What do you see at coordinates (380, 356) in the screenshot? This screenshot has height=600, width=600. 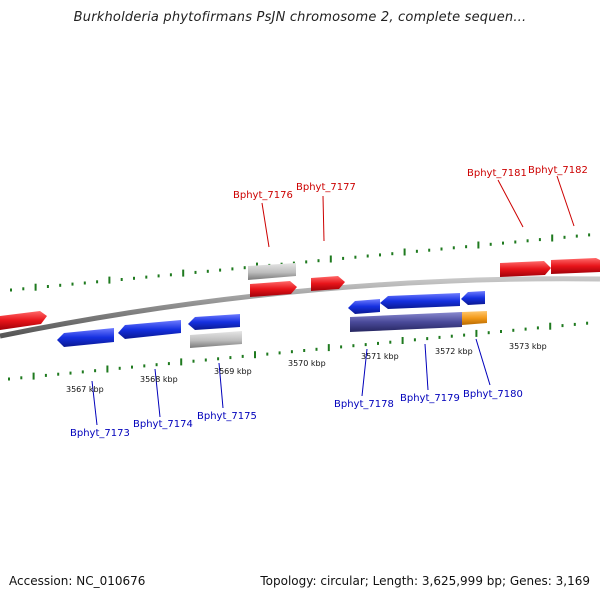 I see `scale-label: 3571 kbp` at bounding box center [380, 356].